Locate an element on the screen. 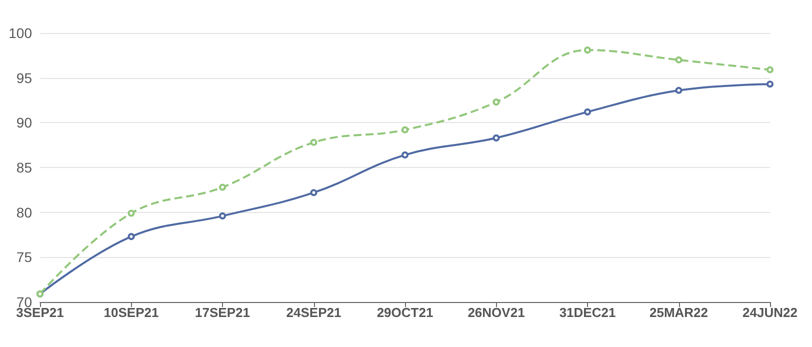 The height and width of the screenshot is (347, 812). x-tick-label: 24SEP21 is located at coordinates (314, 312).